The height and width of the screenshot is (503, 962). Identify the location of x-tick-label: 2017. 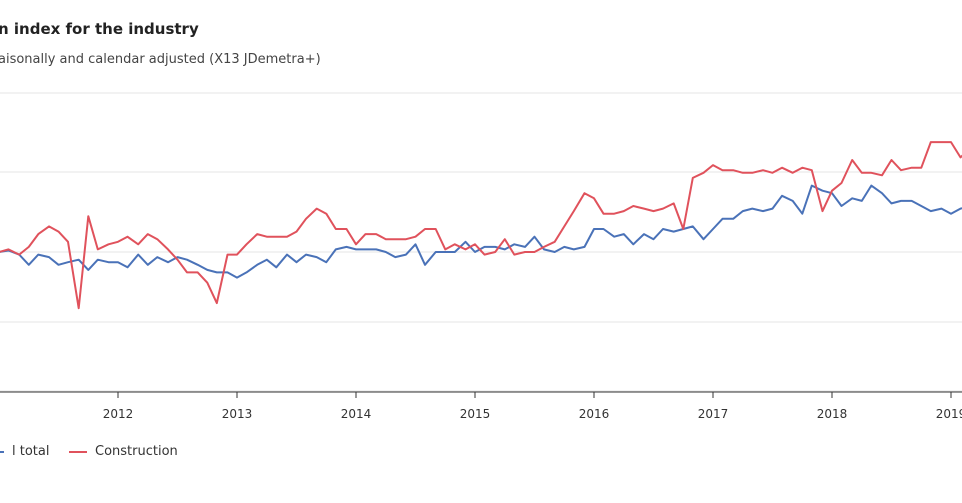
(713, 414).